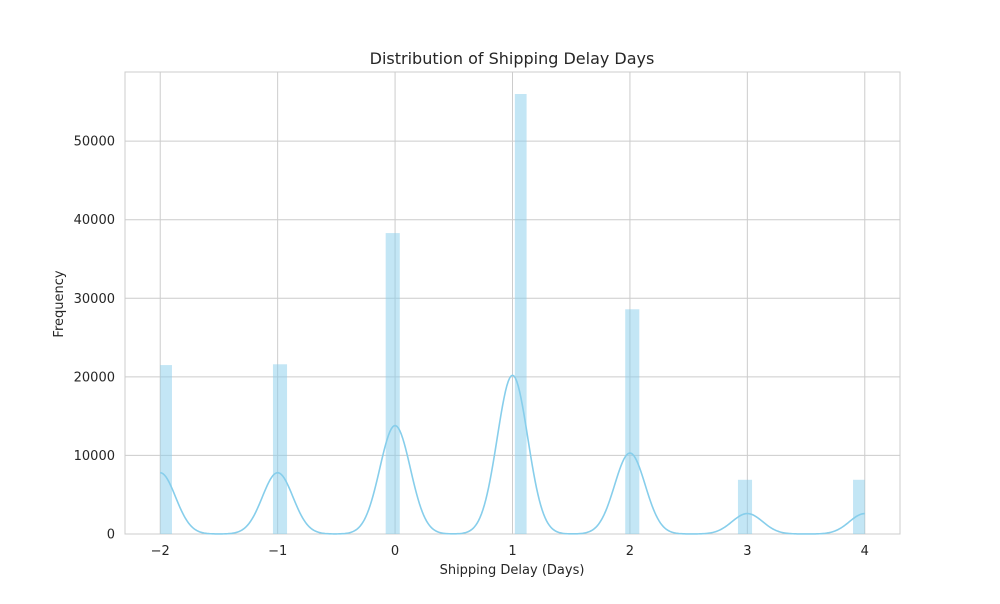 This screenshot has width=1000, height=604. I want to click on x-tick-label: −2, so click(160, 551).